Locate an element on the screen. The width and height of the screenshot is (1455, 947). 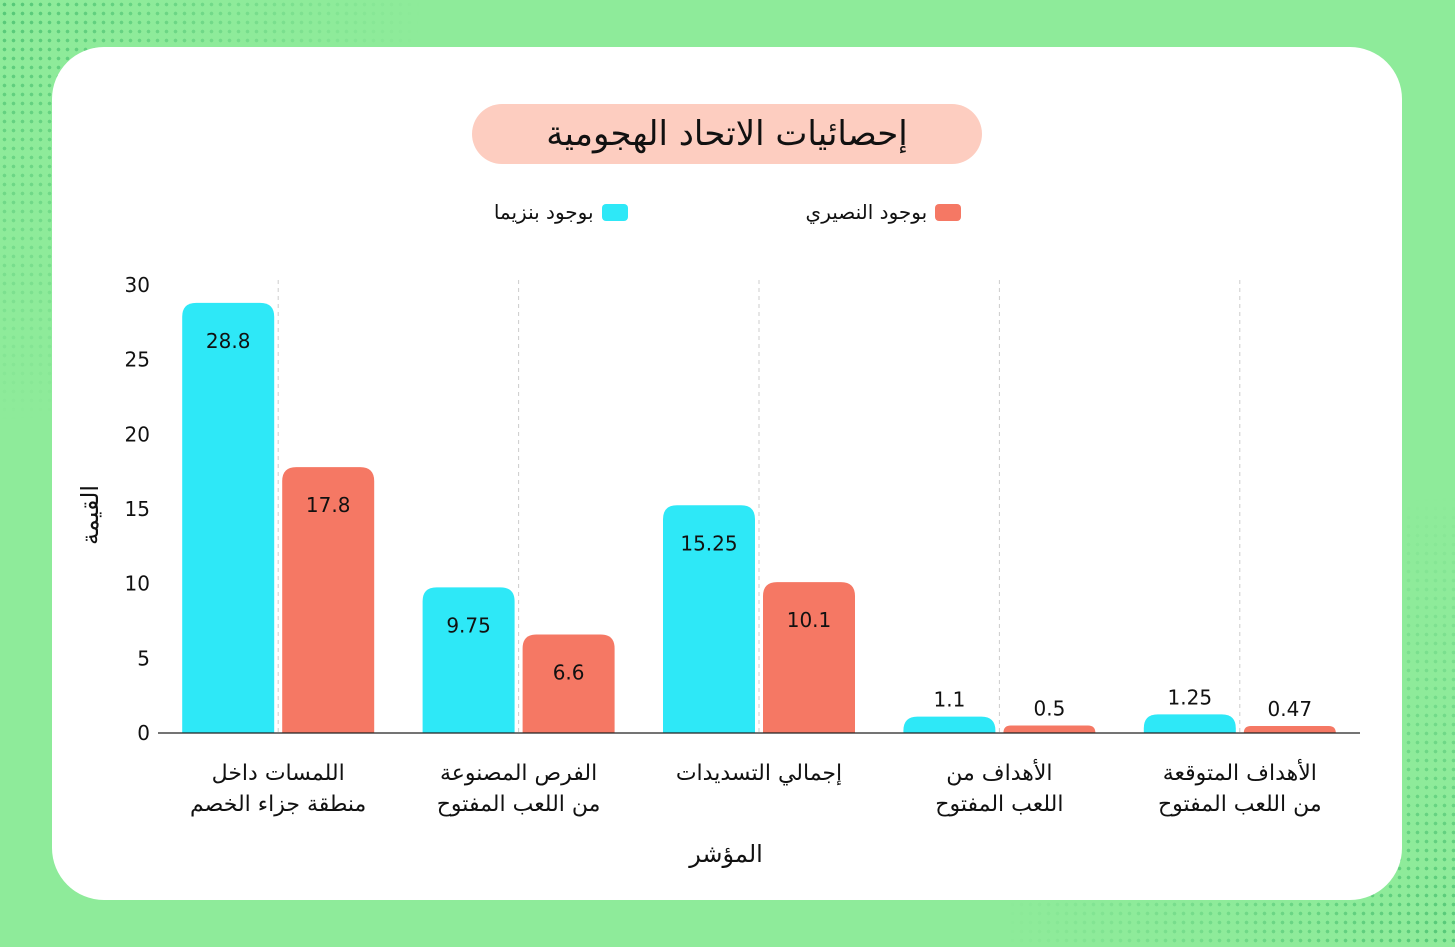
legend: بوجود النصيري بوجود بنزيما is located at coordinates (727, 212).